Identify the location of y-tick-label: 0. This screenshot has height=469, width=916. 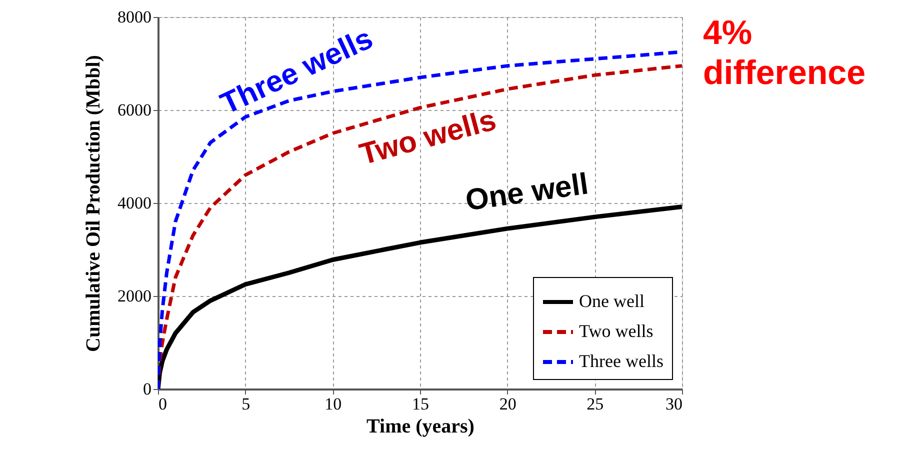
(147, 389).